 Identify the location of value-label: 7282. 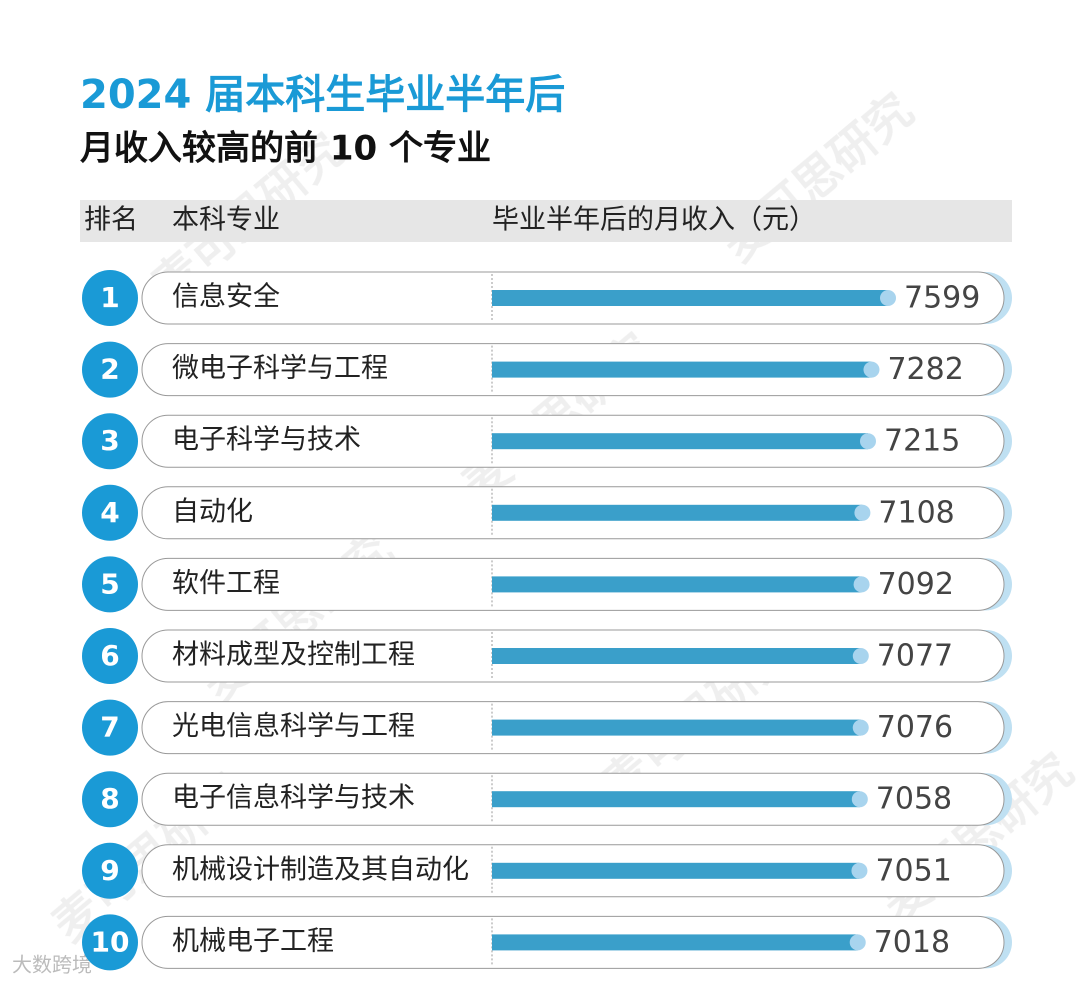
(925, 369).